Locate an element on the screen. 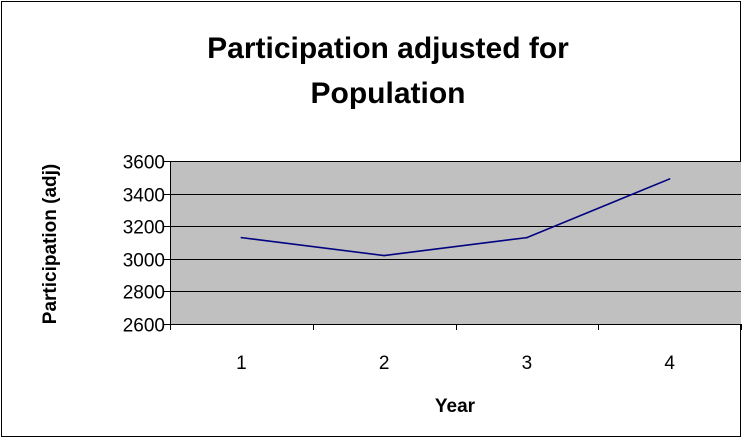 This screenshot has height=440, width=744. y-tick-label-1: 2800 is located at coordinates (144, 293).